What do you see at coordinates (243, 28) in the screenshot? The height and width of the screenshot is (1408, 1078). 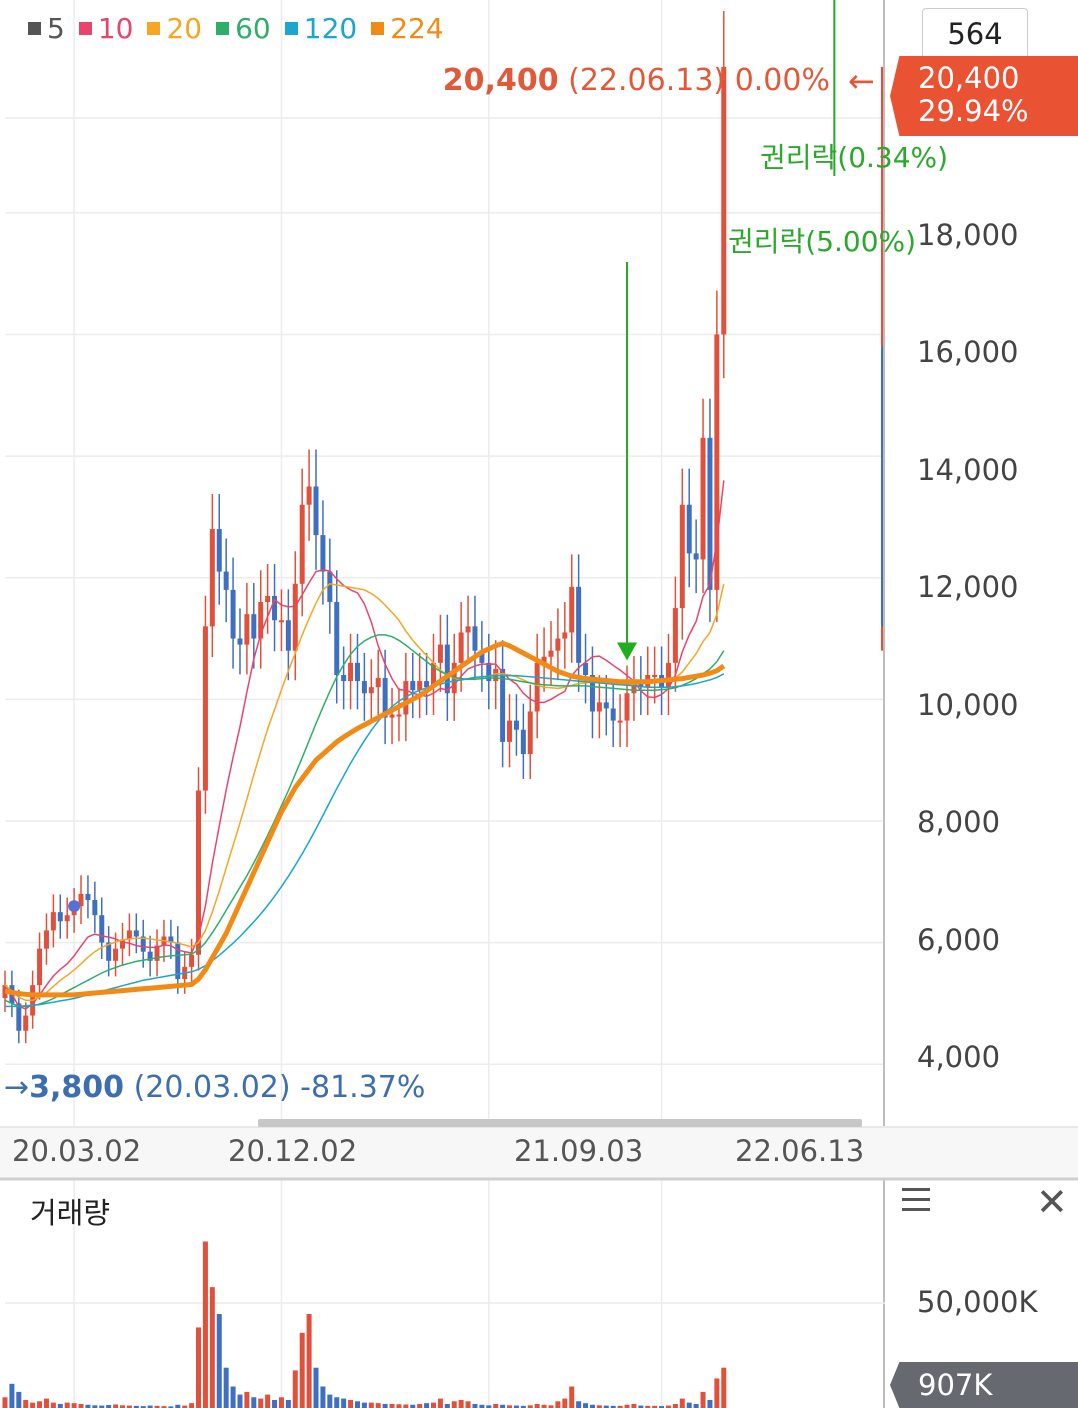 I see `legend-item-ma60: 60` at bounding box center [243, 28].